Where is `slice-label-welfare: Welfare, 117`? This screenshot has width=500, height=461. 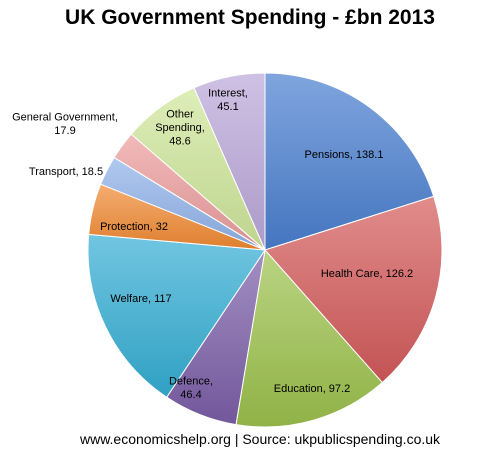 slice-label-welfare: Welfare, 117 is located at coordinates (140, 299).